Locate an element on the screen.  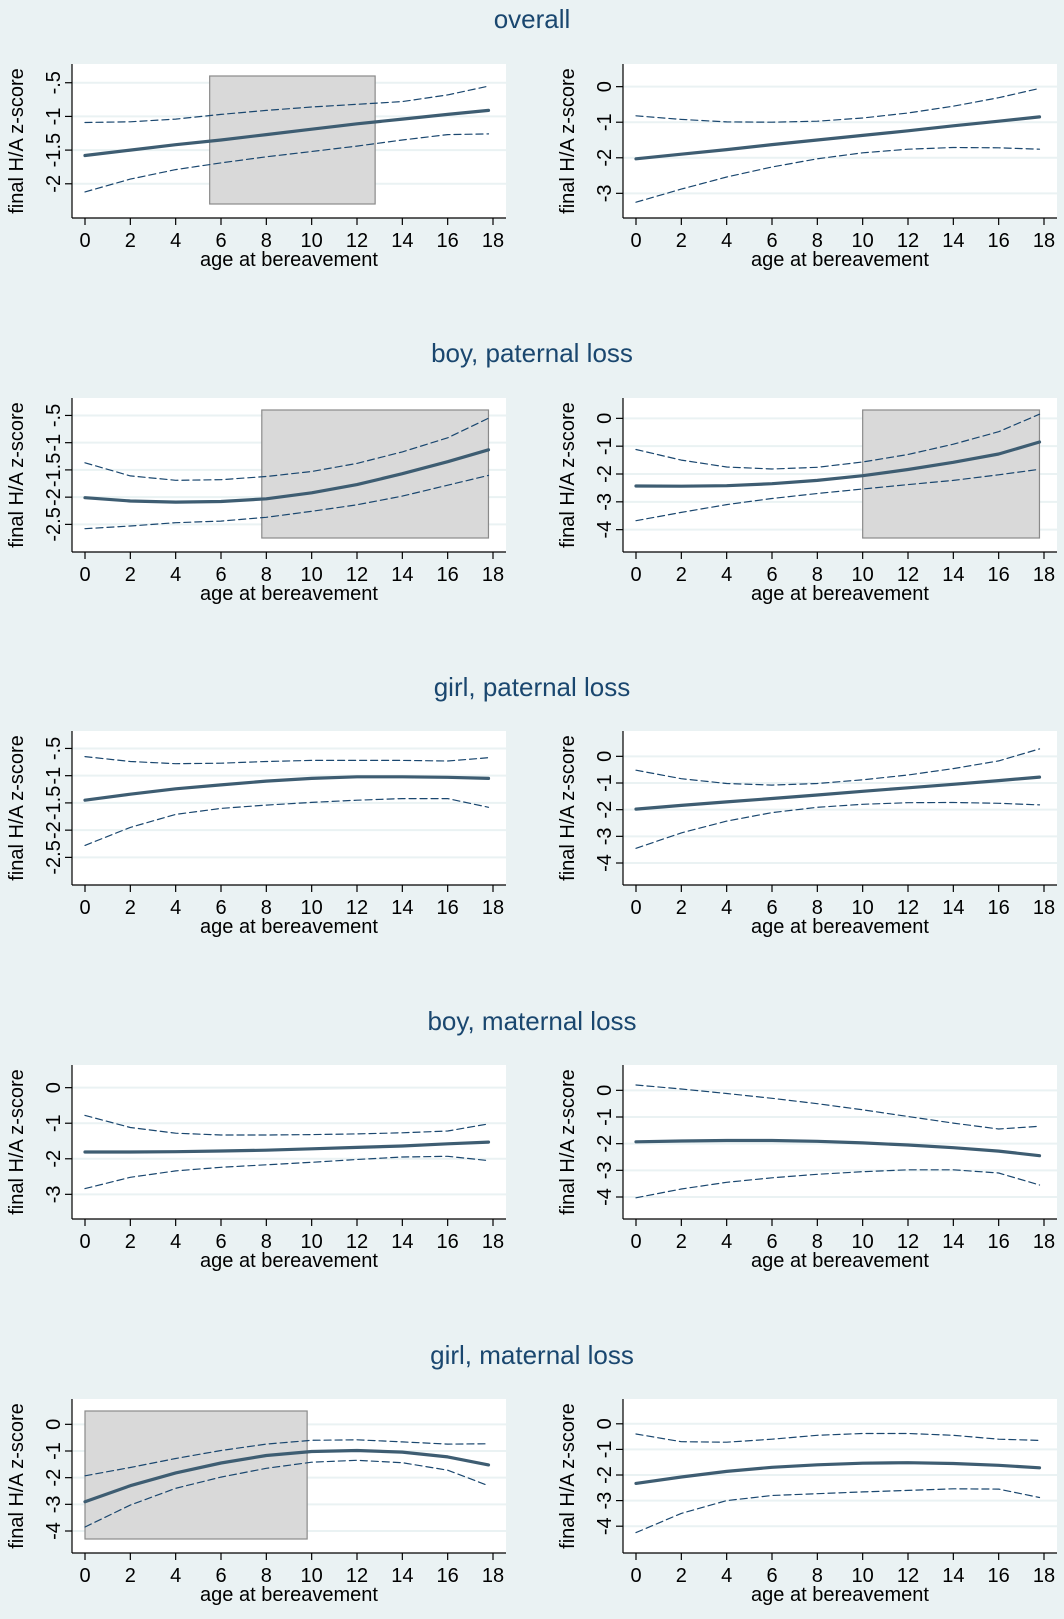
row-title-boy-paternal: boy, paternal loss is located at coordinates (532, 353).